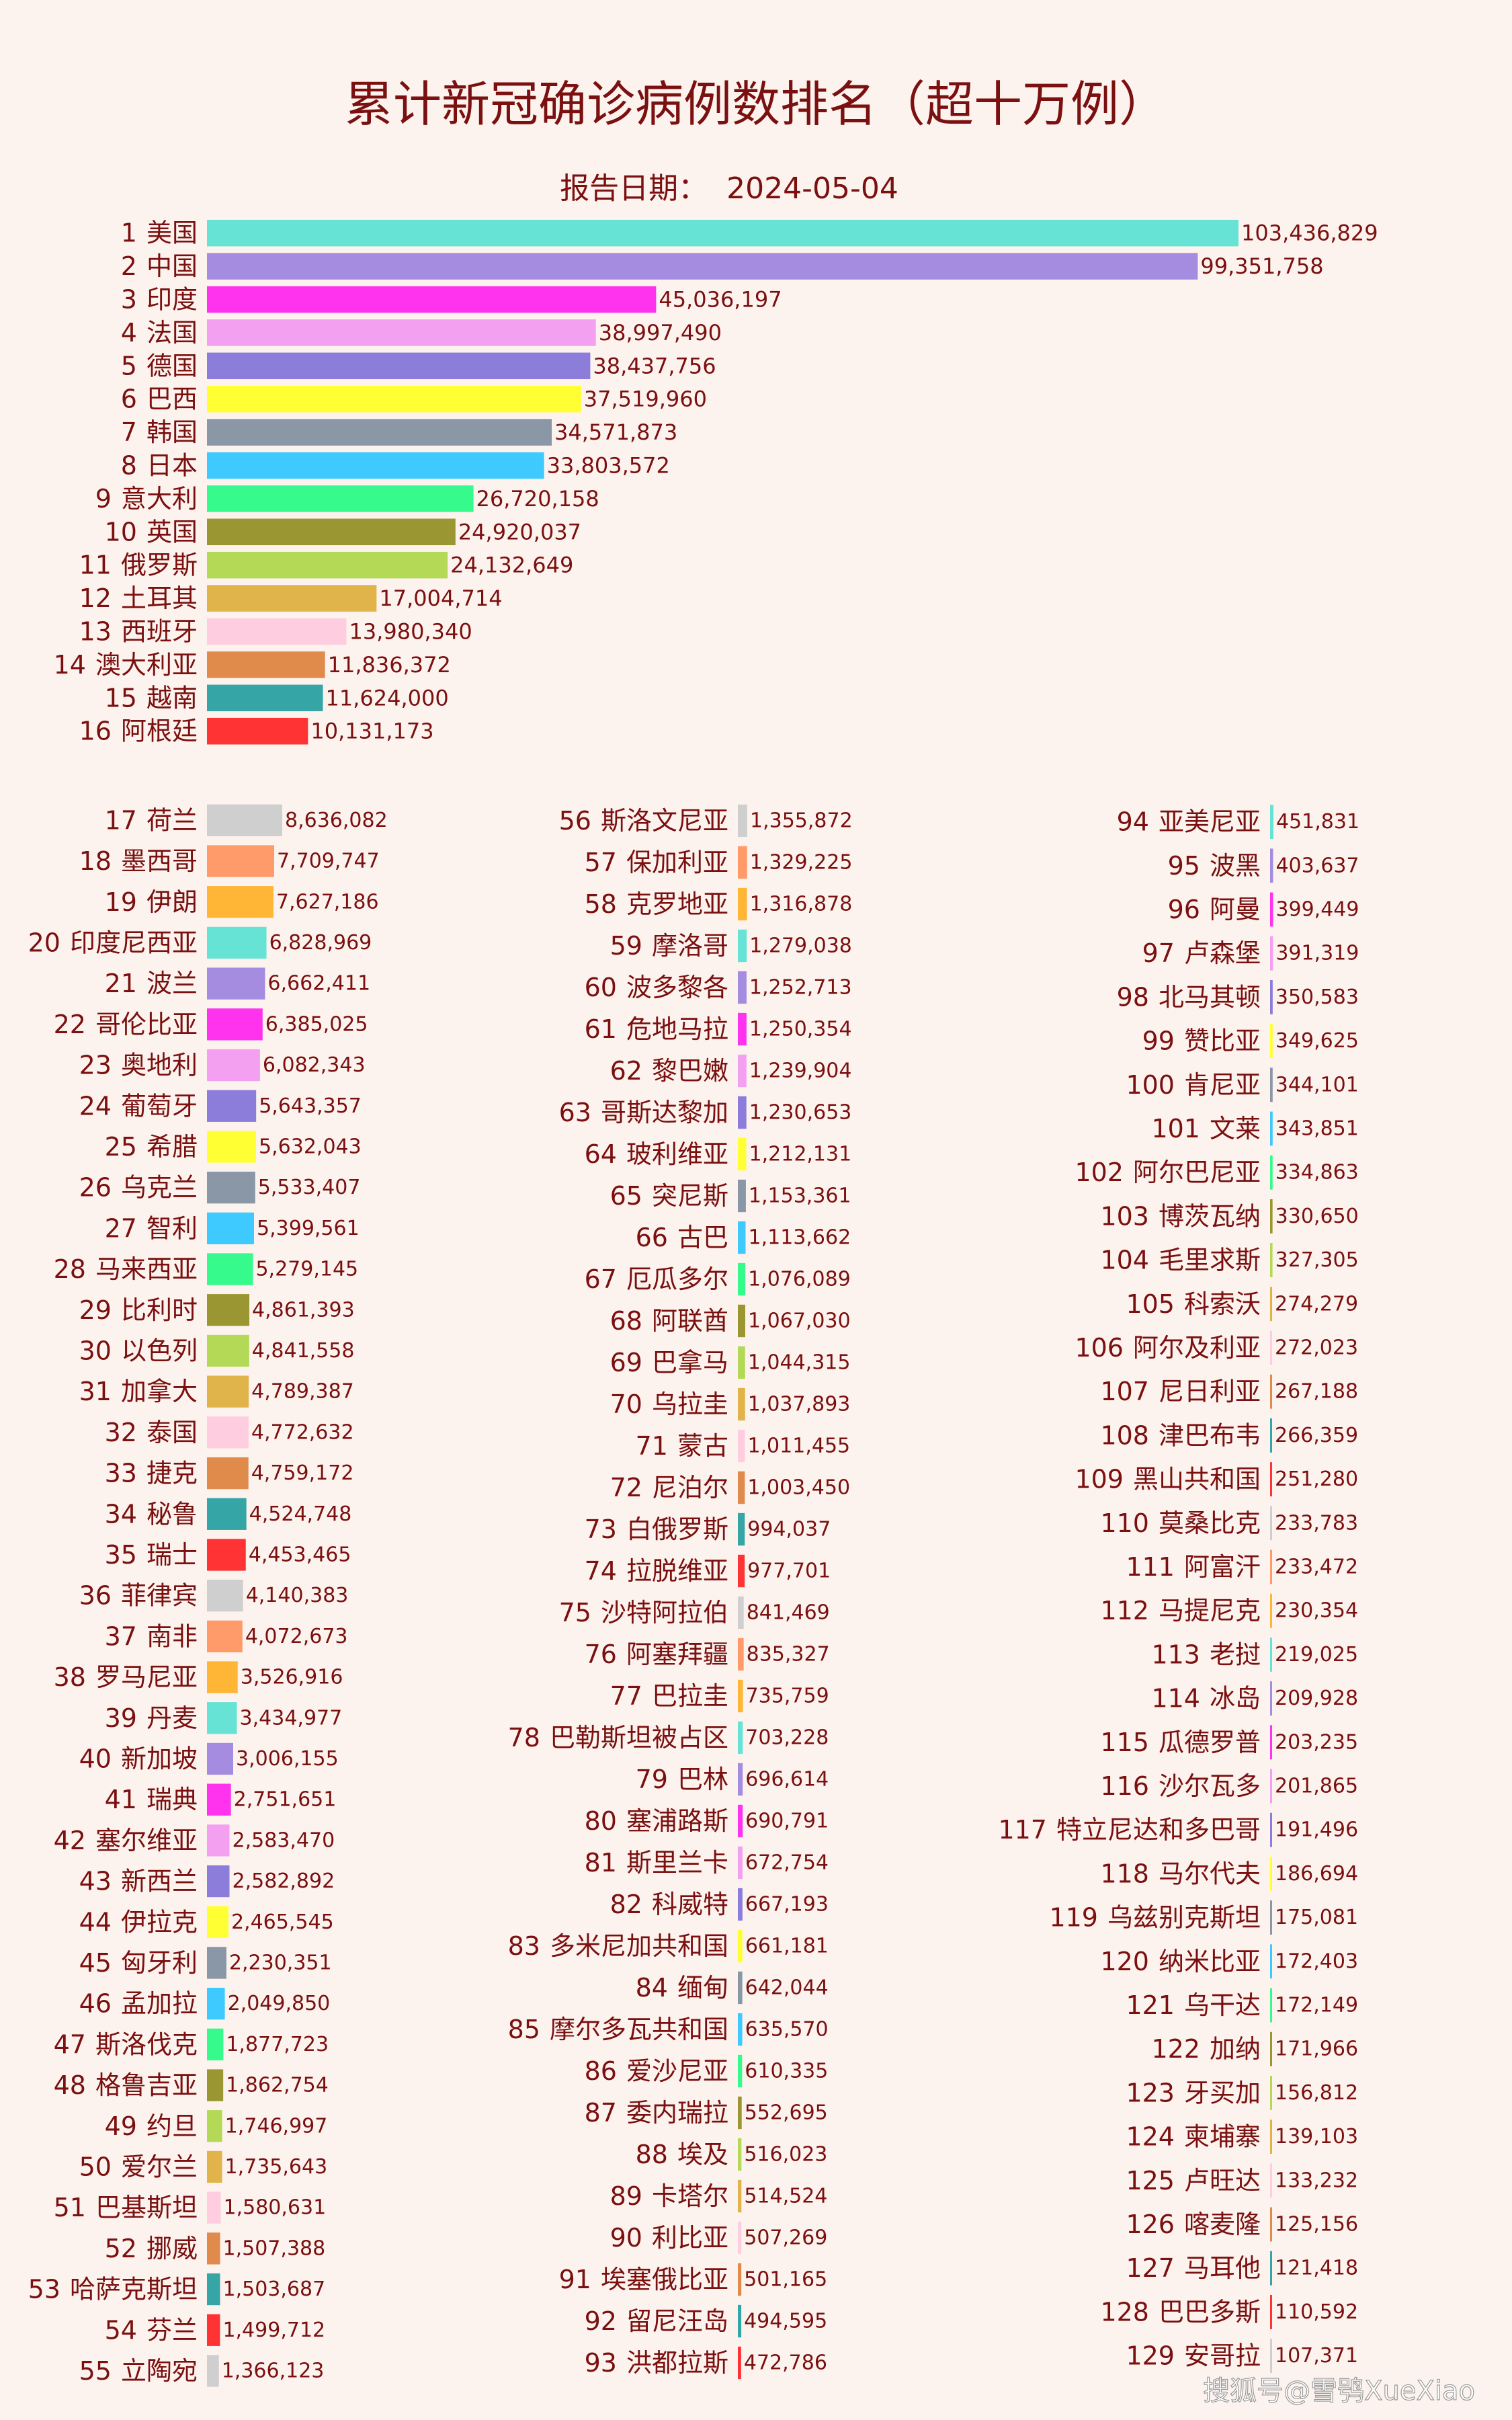  What do you see at coordinates (277, 2167) in the screenshot?
I see `value-label: 1,735,643` at bounding box center [277, 2167].